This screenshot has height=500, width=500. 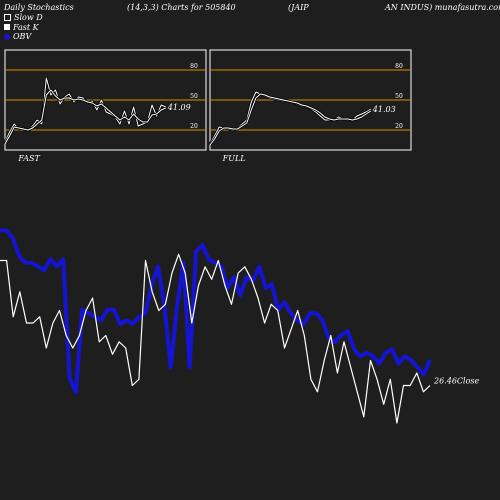 I want to click on full-level-label-50: 50, so click(x=399, y=96).